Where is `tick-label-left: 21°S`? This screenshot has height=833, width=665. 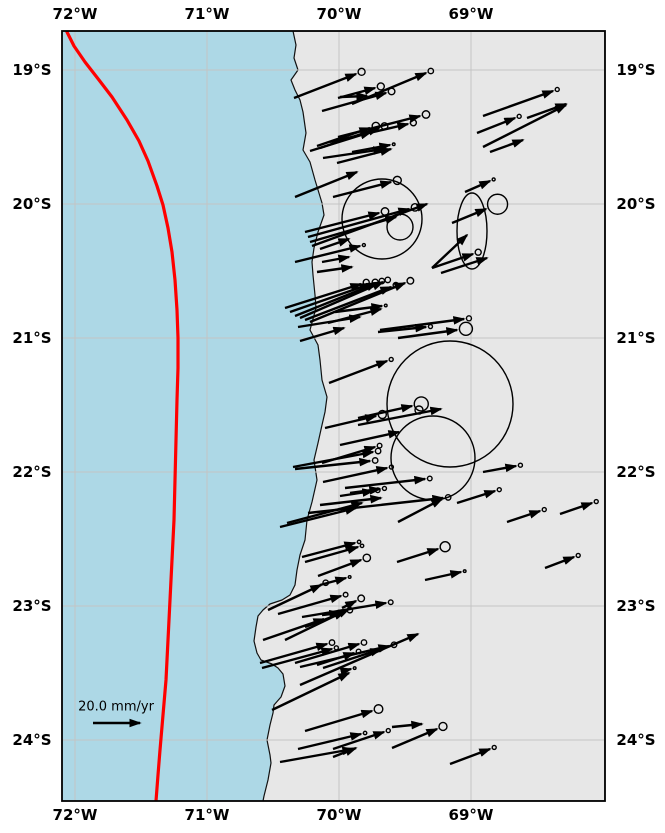 tick-label-left: 21°S is located at coordinates (32, 338).